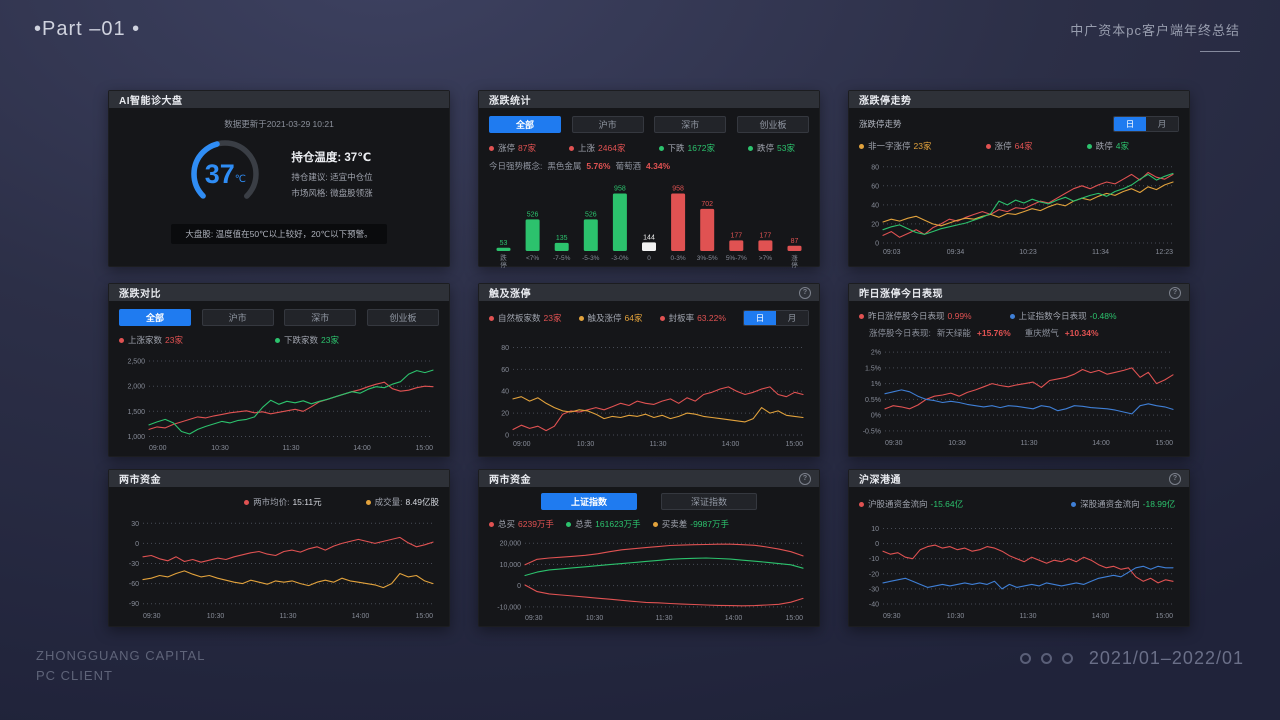 This screenshot has height=720, width=1280. Describe the element at coordinates (915, 316) in the screenshot. I see `legend-yesterday-limit: 昨日涨停股今日表现 0.99%` at that location.